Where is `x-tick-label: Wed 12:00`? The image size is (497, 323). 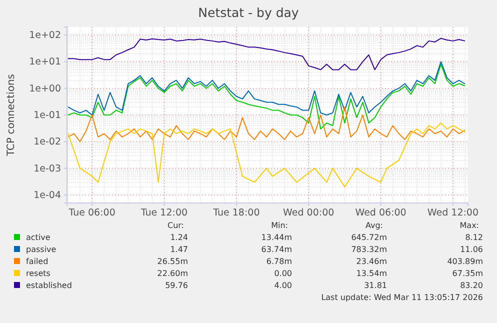 x-tick-label: Wed 12:00 is located at coordinates (453, 213).